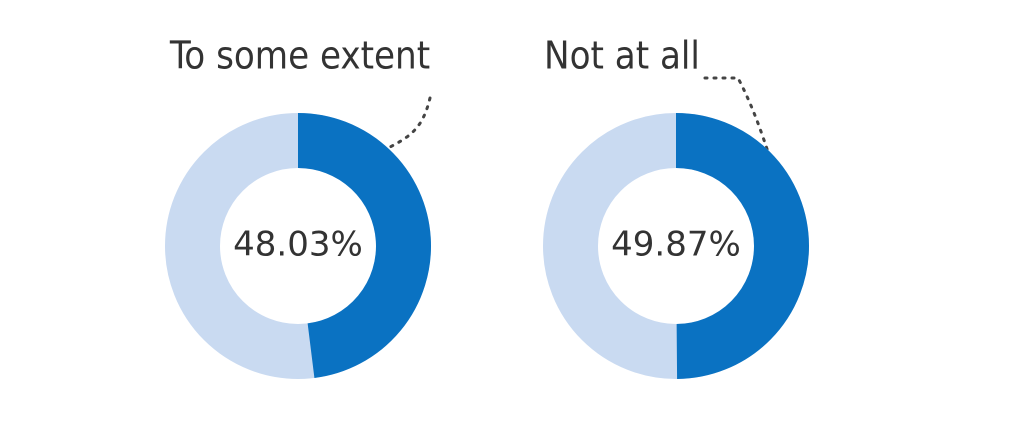  I want to click on chart-title: Not at all, so click(622, 56).